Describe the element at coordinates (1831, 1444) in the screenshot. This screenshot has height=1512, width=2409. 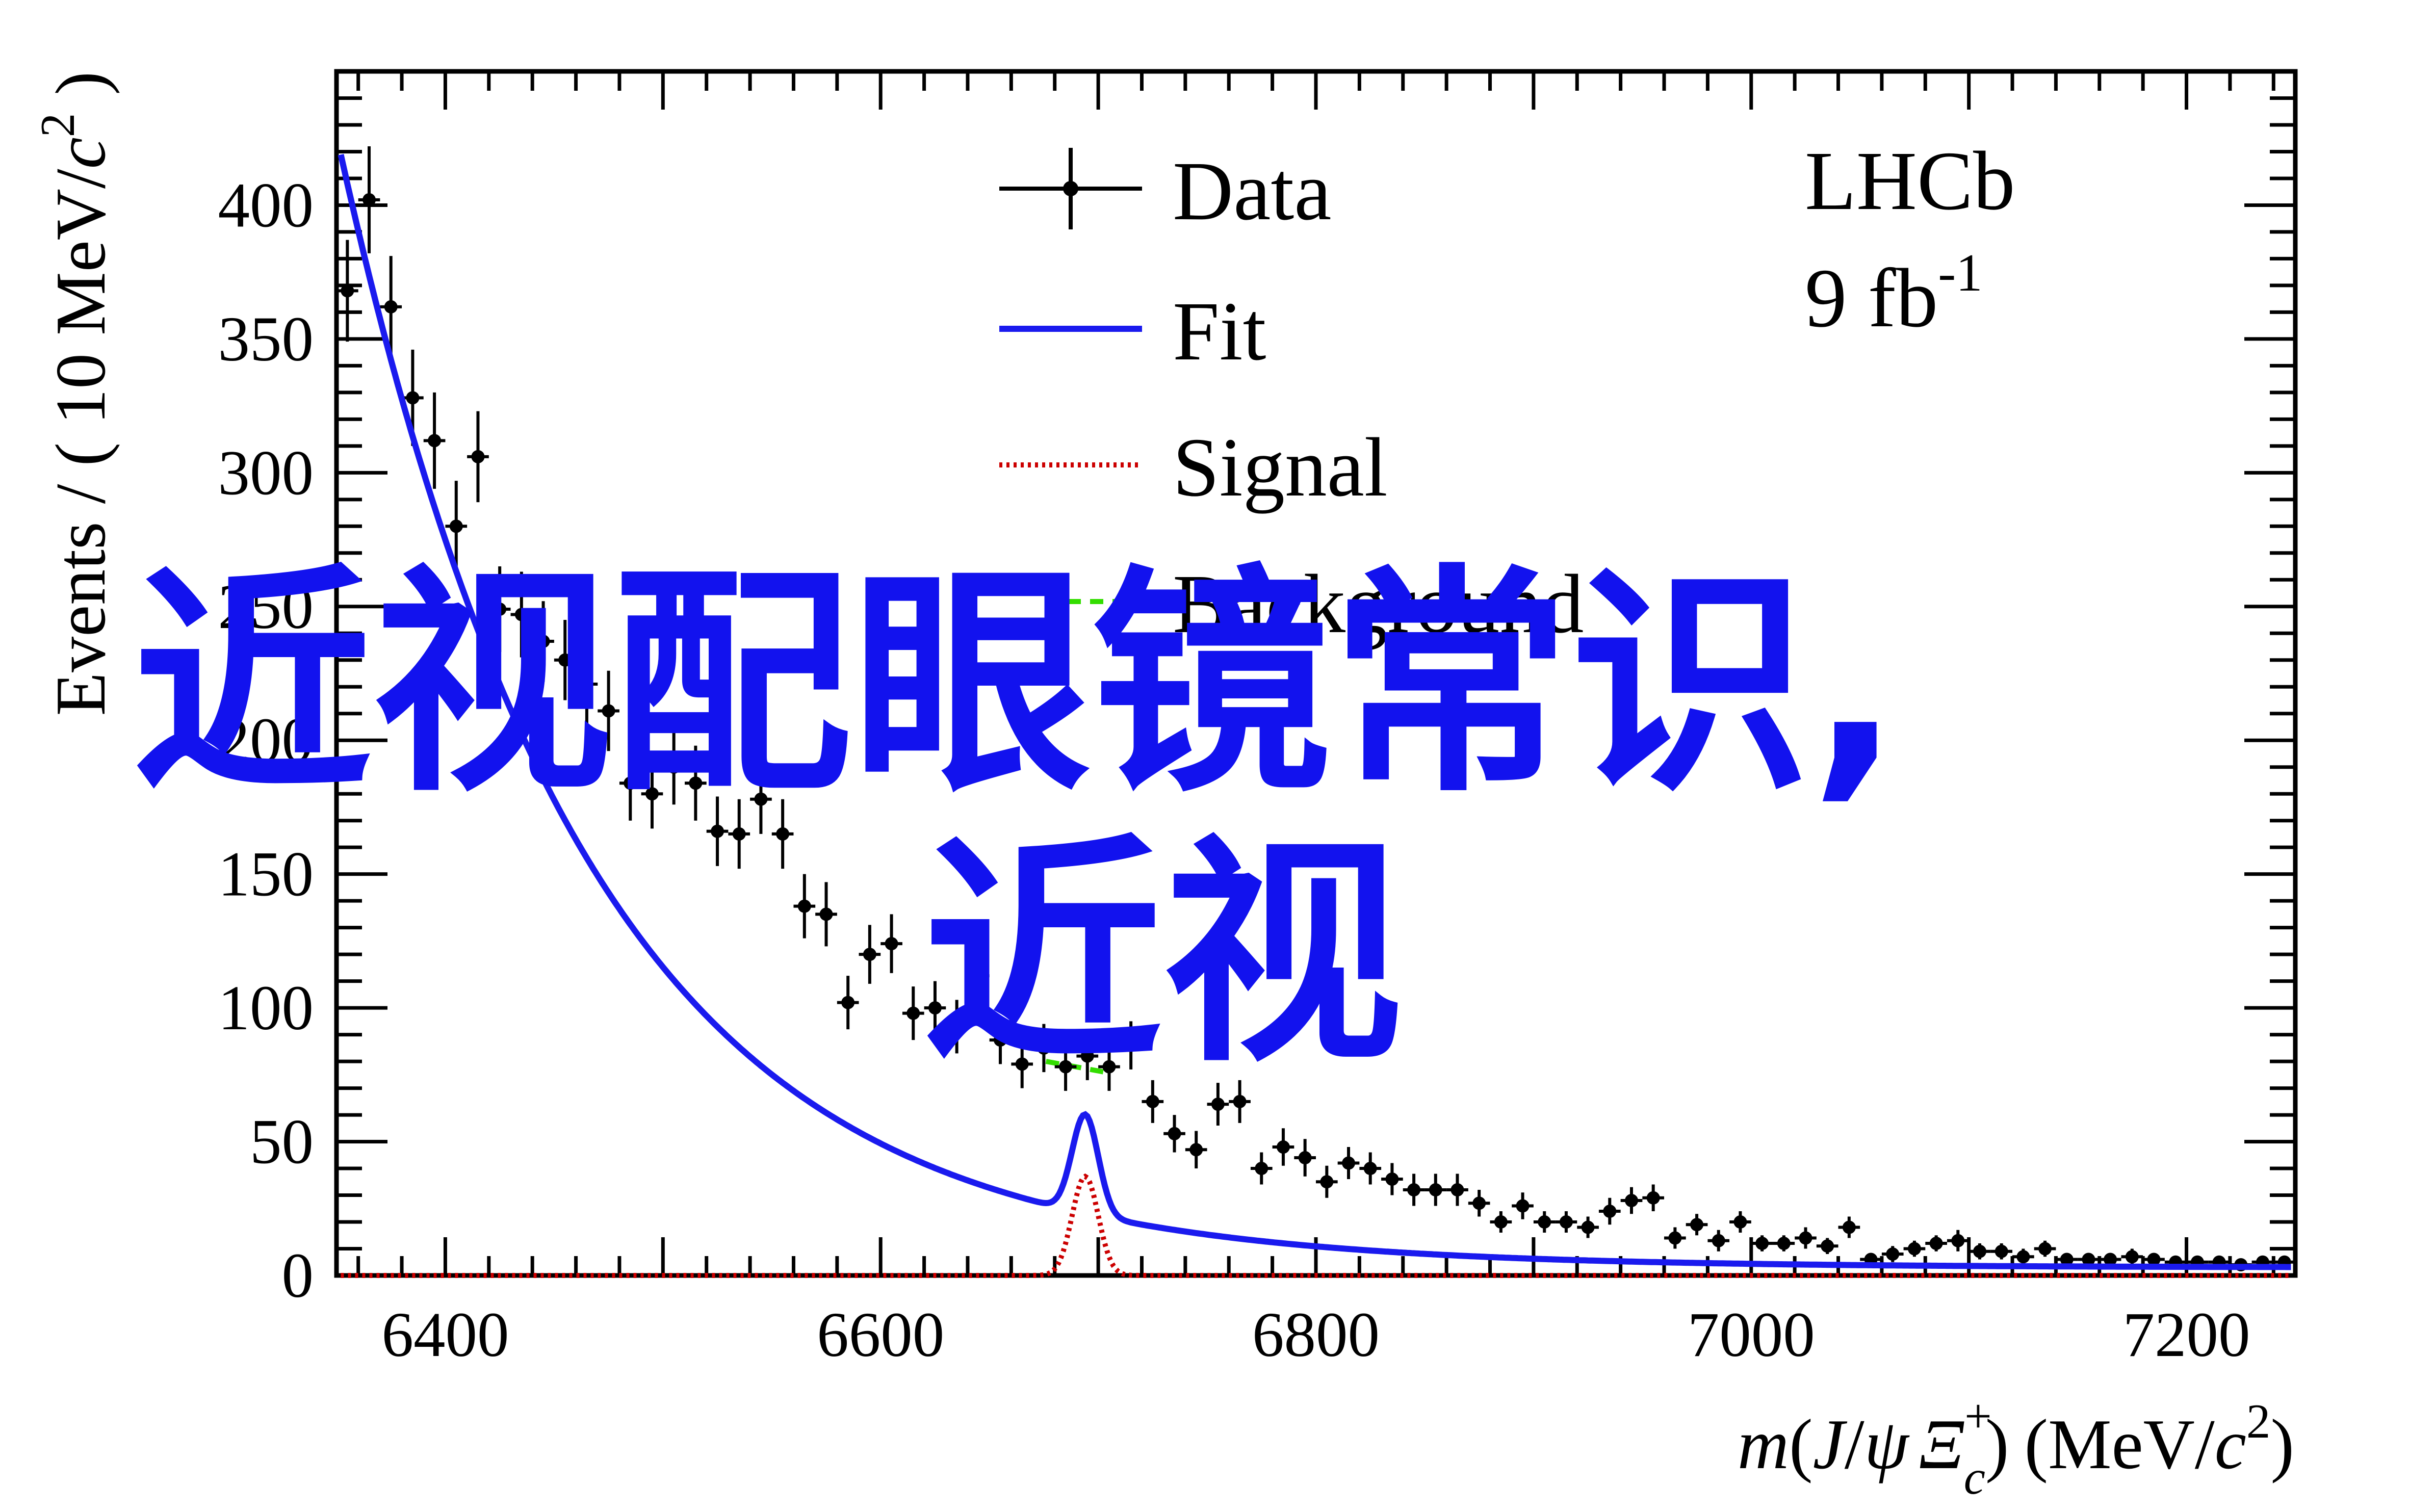
I see `x-axis-title-j: J` at that location.